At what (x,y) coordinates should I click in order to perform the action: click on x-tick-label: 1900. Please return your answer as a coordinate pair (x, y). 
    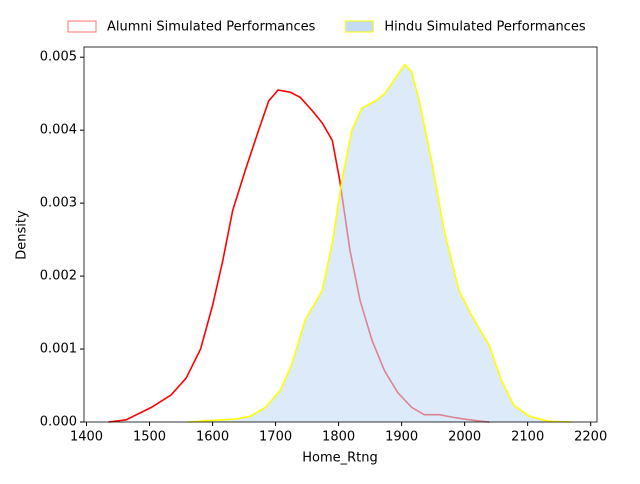
    Looking at the image, I should click on (401, 437).